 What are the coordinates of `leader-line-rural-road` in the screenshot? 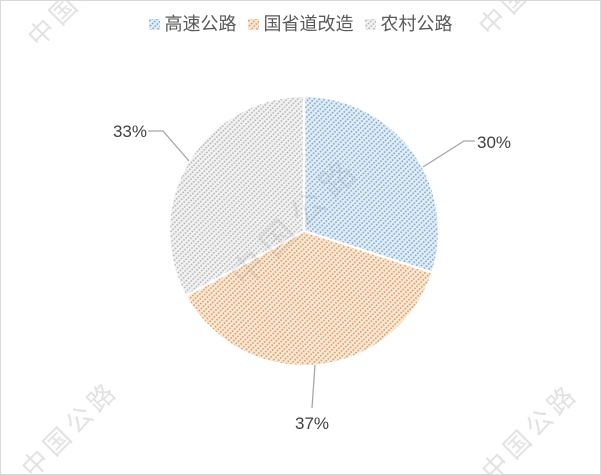 It's located at (169, 146).